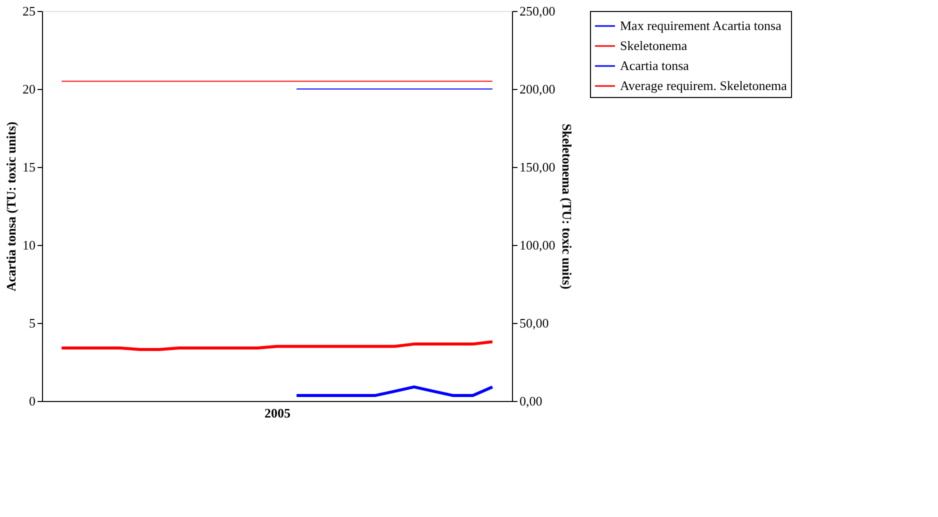 The height and width of the screenshot is (517, 938). What do you see at coordinates (277, 413) in the screenshot?
I see `x-axis-title: 2005` at bounding box center [277, 413].